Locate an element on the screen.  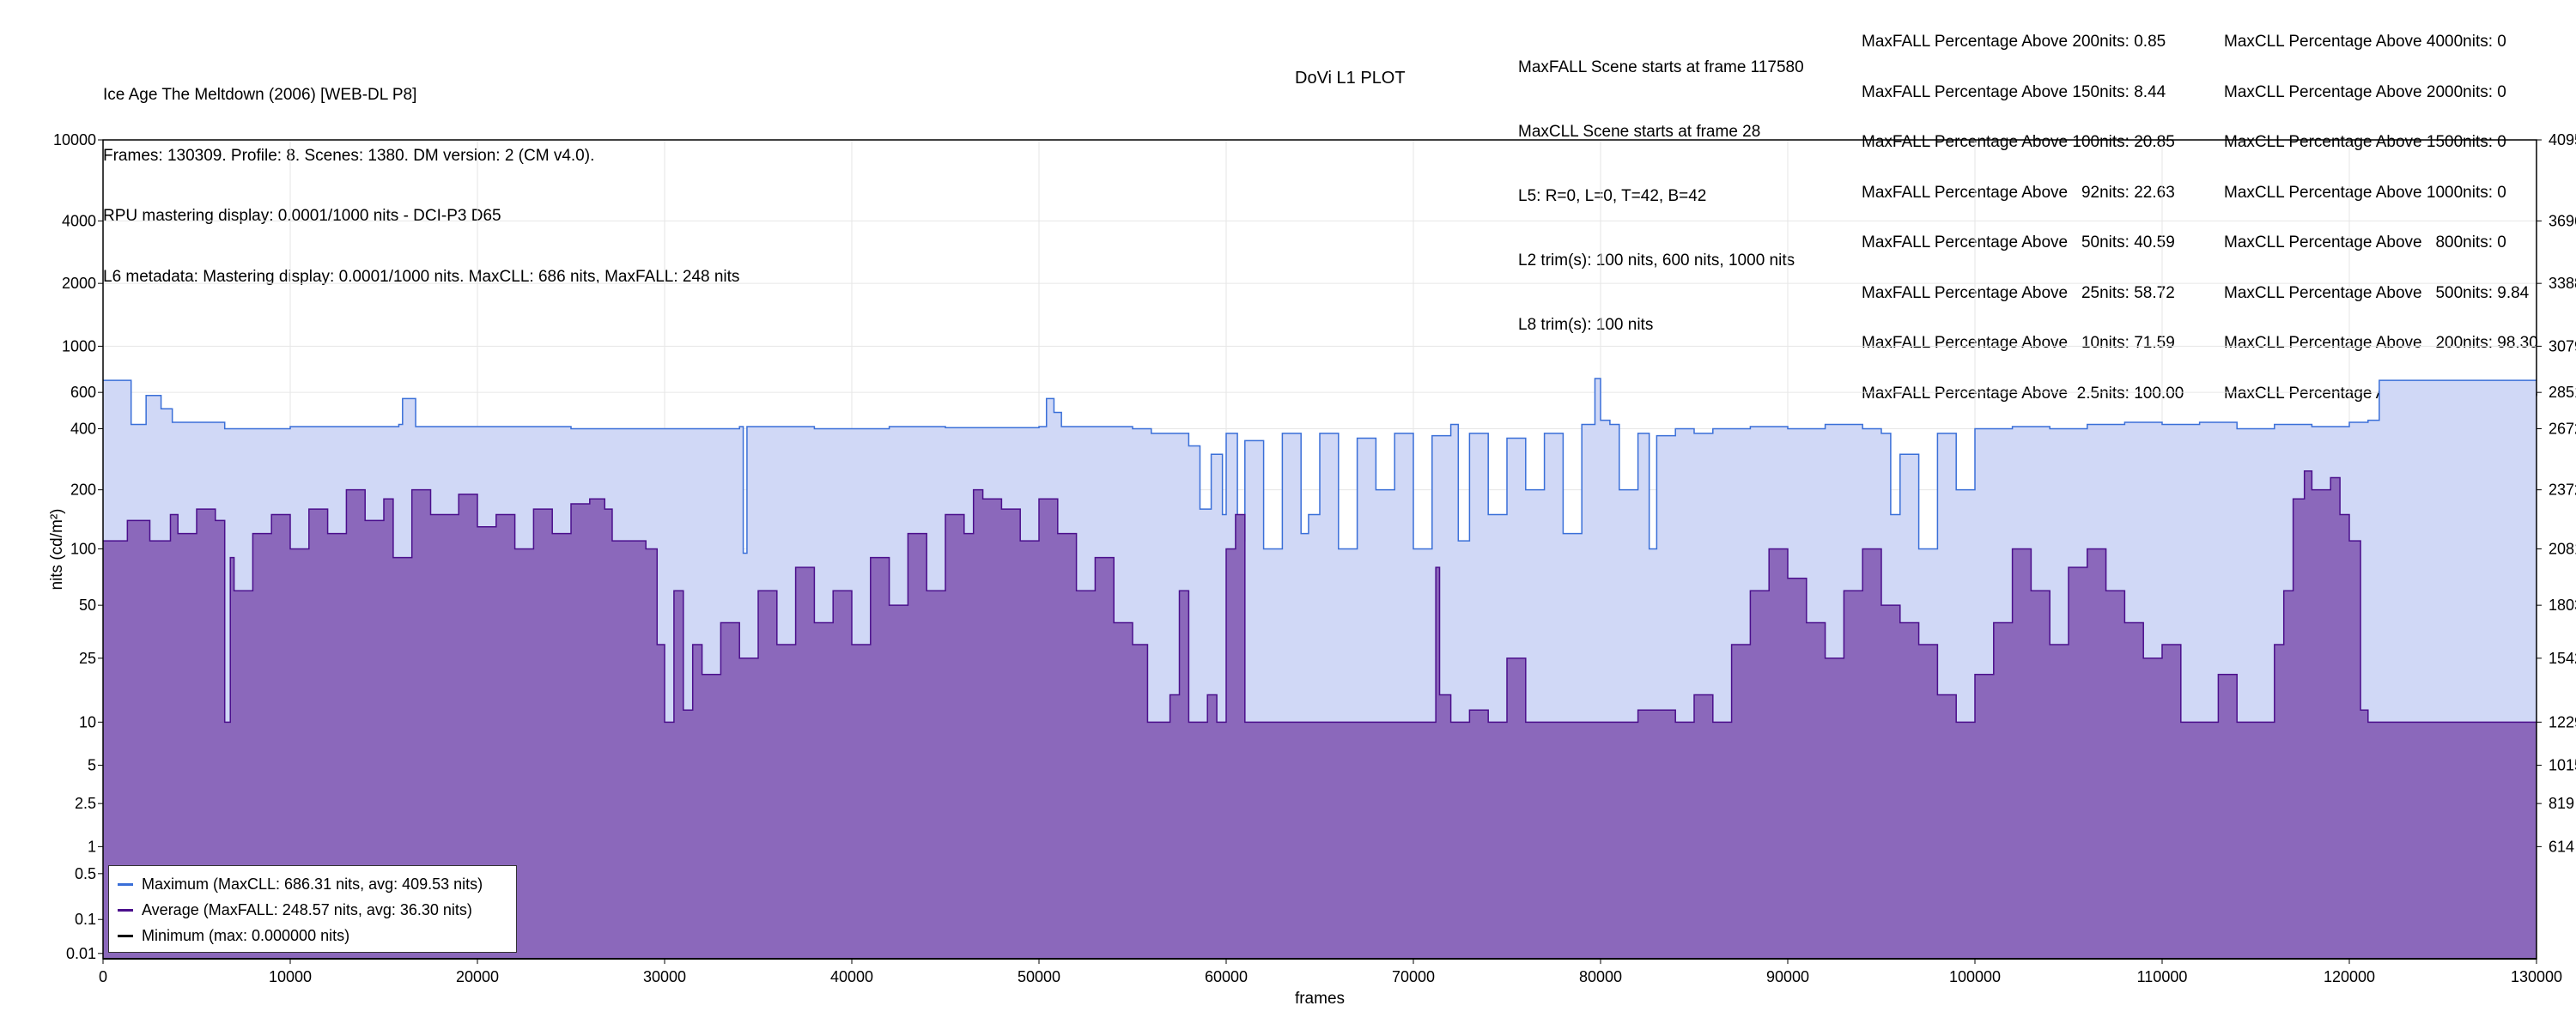
y-tick-label: 0.5 is located at coordinates (85, 873).